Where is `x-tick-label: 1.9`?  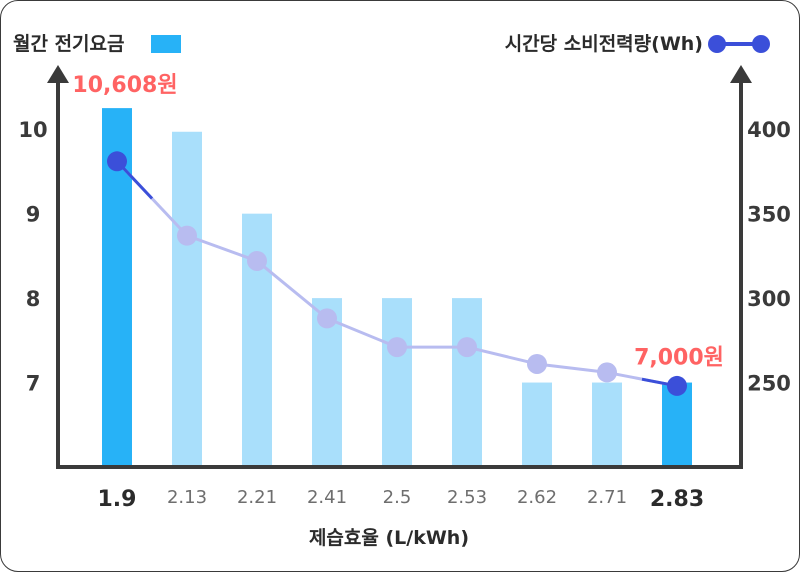
x-tick-label: 1.9 is located at coordinates (117, 499).